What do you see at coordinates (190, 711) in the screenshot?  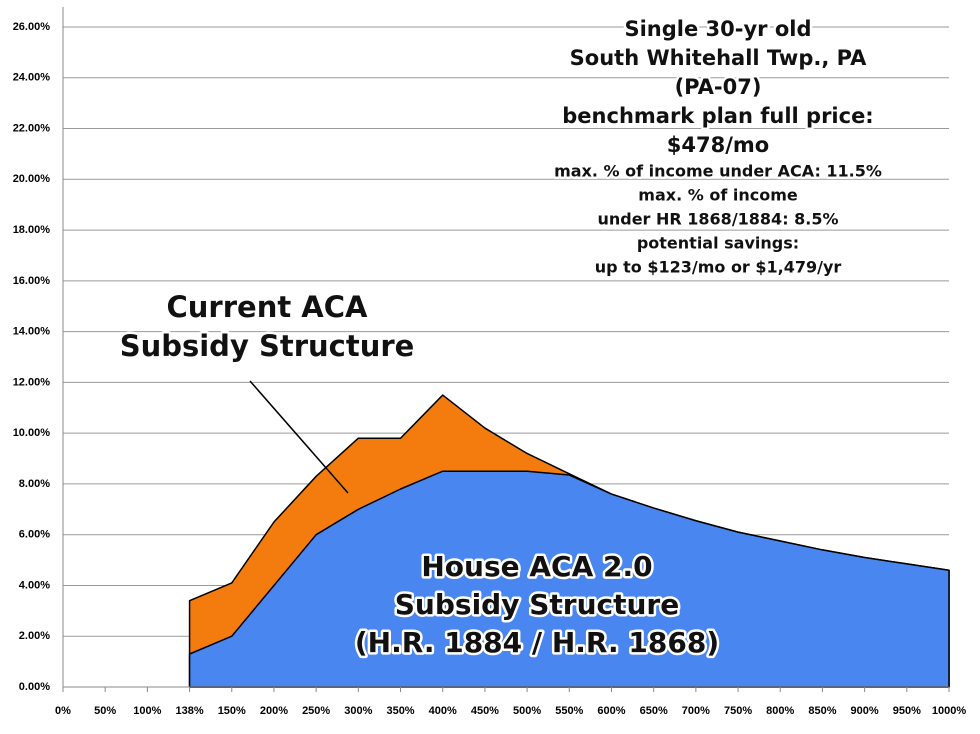 I see `x-tick-label: 138%` at bounding box center [190, 711].